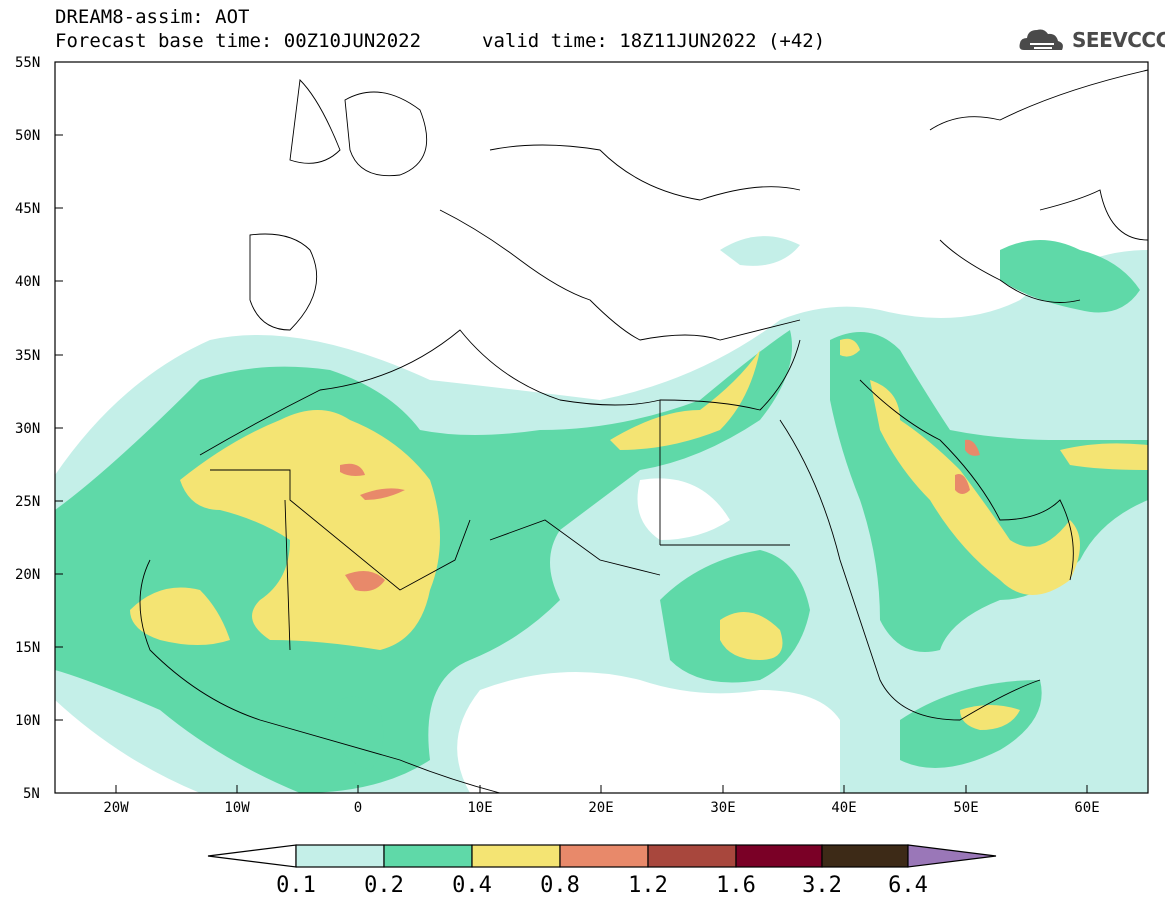  What do you see at coordinates (27, 575) in the screenshot?
I see `lat-label: 20N` at bounding box center [27, 575].